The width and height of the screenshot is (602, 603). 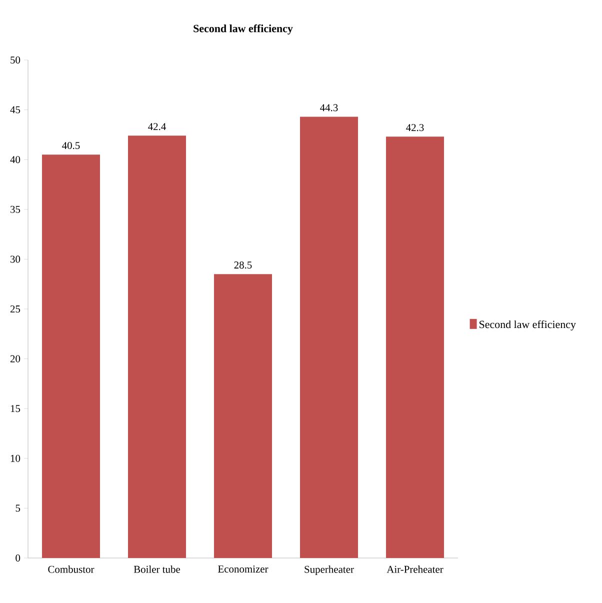 I want to click on y-tick-label: 5, so click(x=18, y=508).